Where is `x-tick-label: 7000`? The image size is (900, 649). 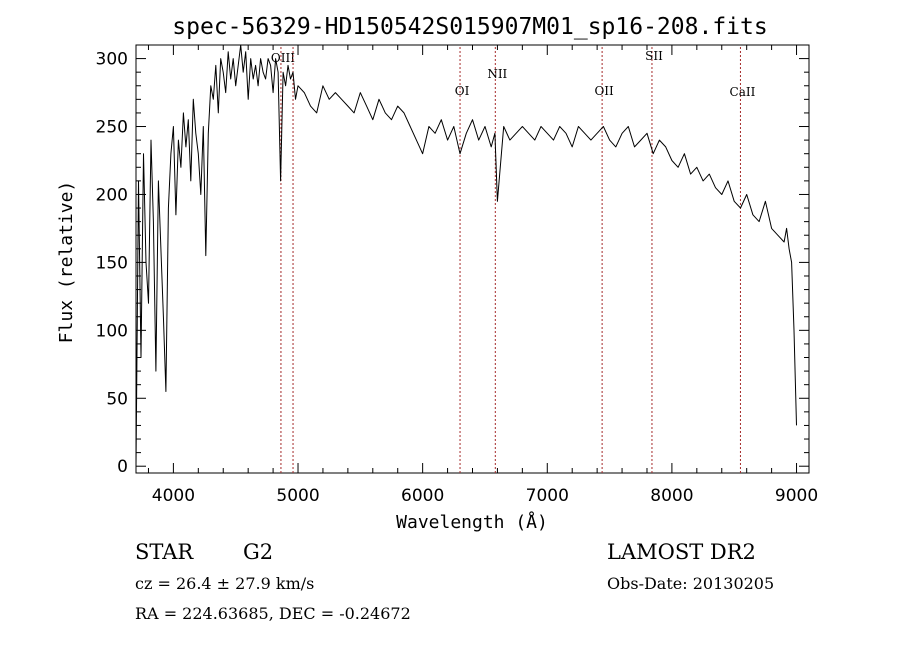 x-tick-label: 7000 is located at coordinates (547, 496).